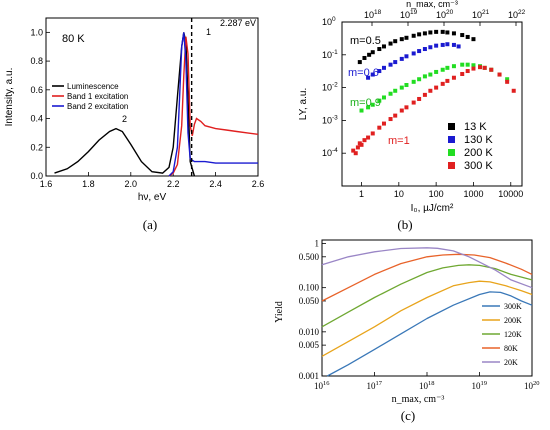  I want to click on x-tick-label: 2.2, so click(173, 184).